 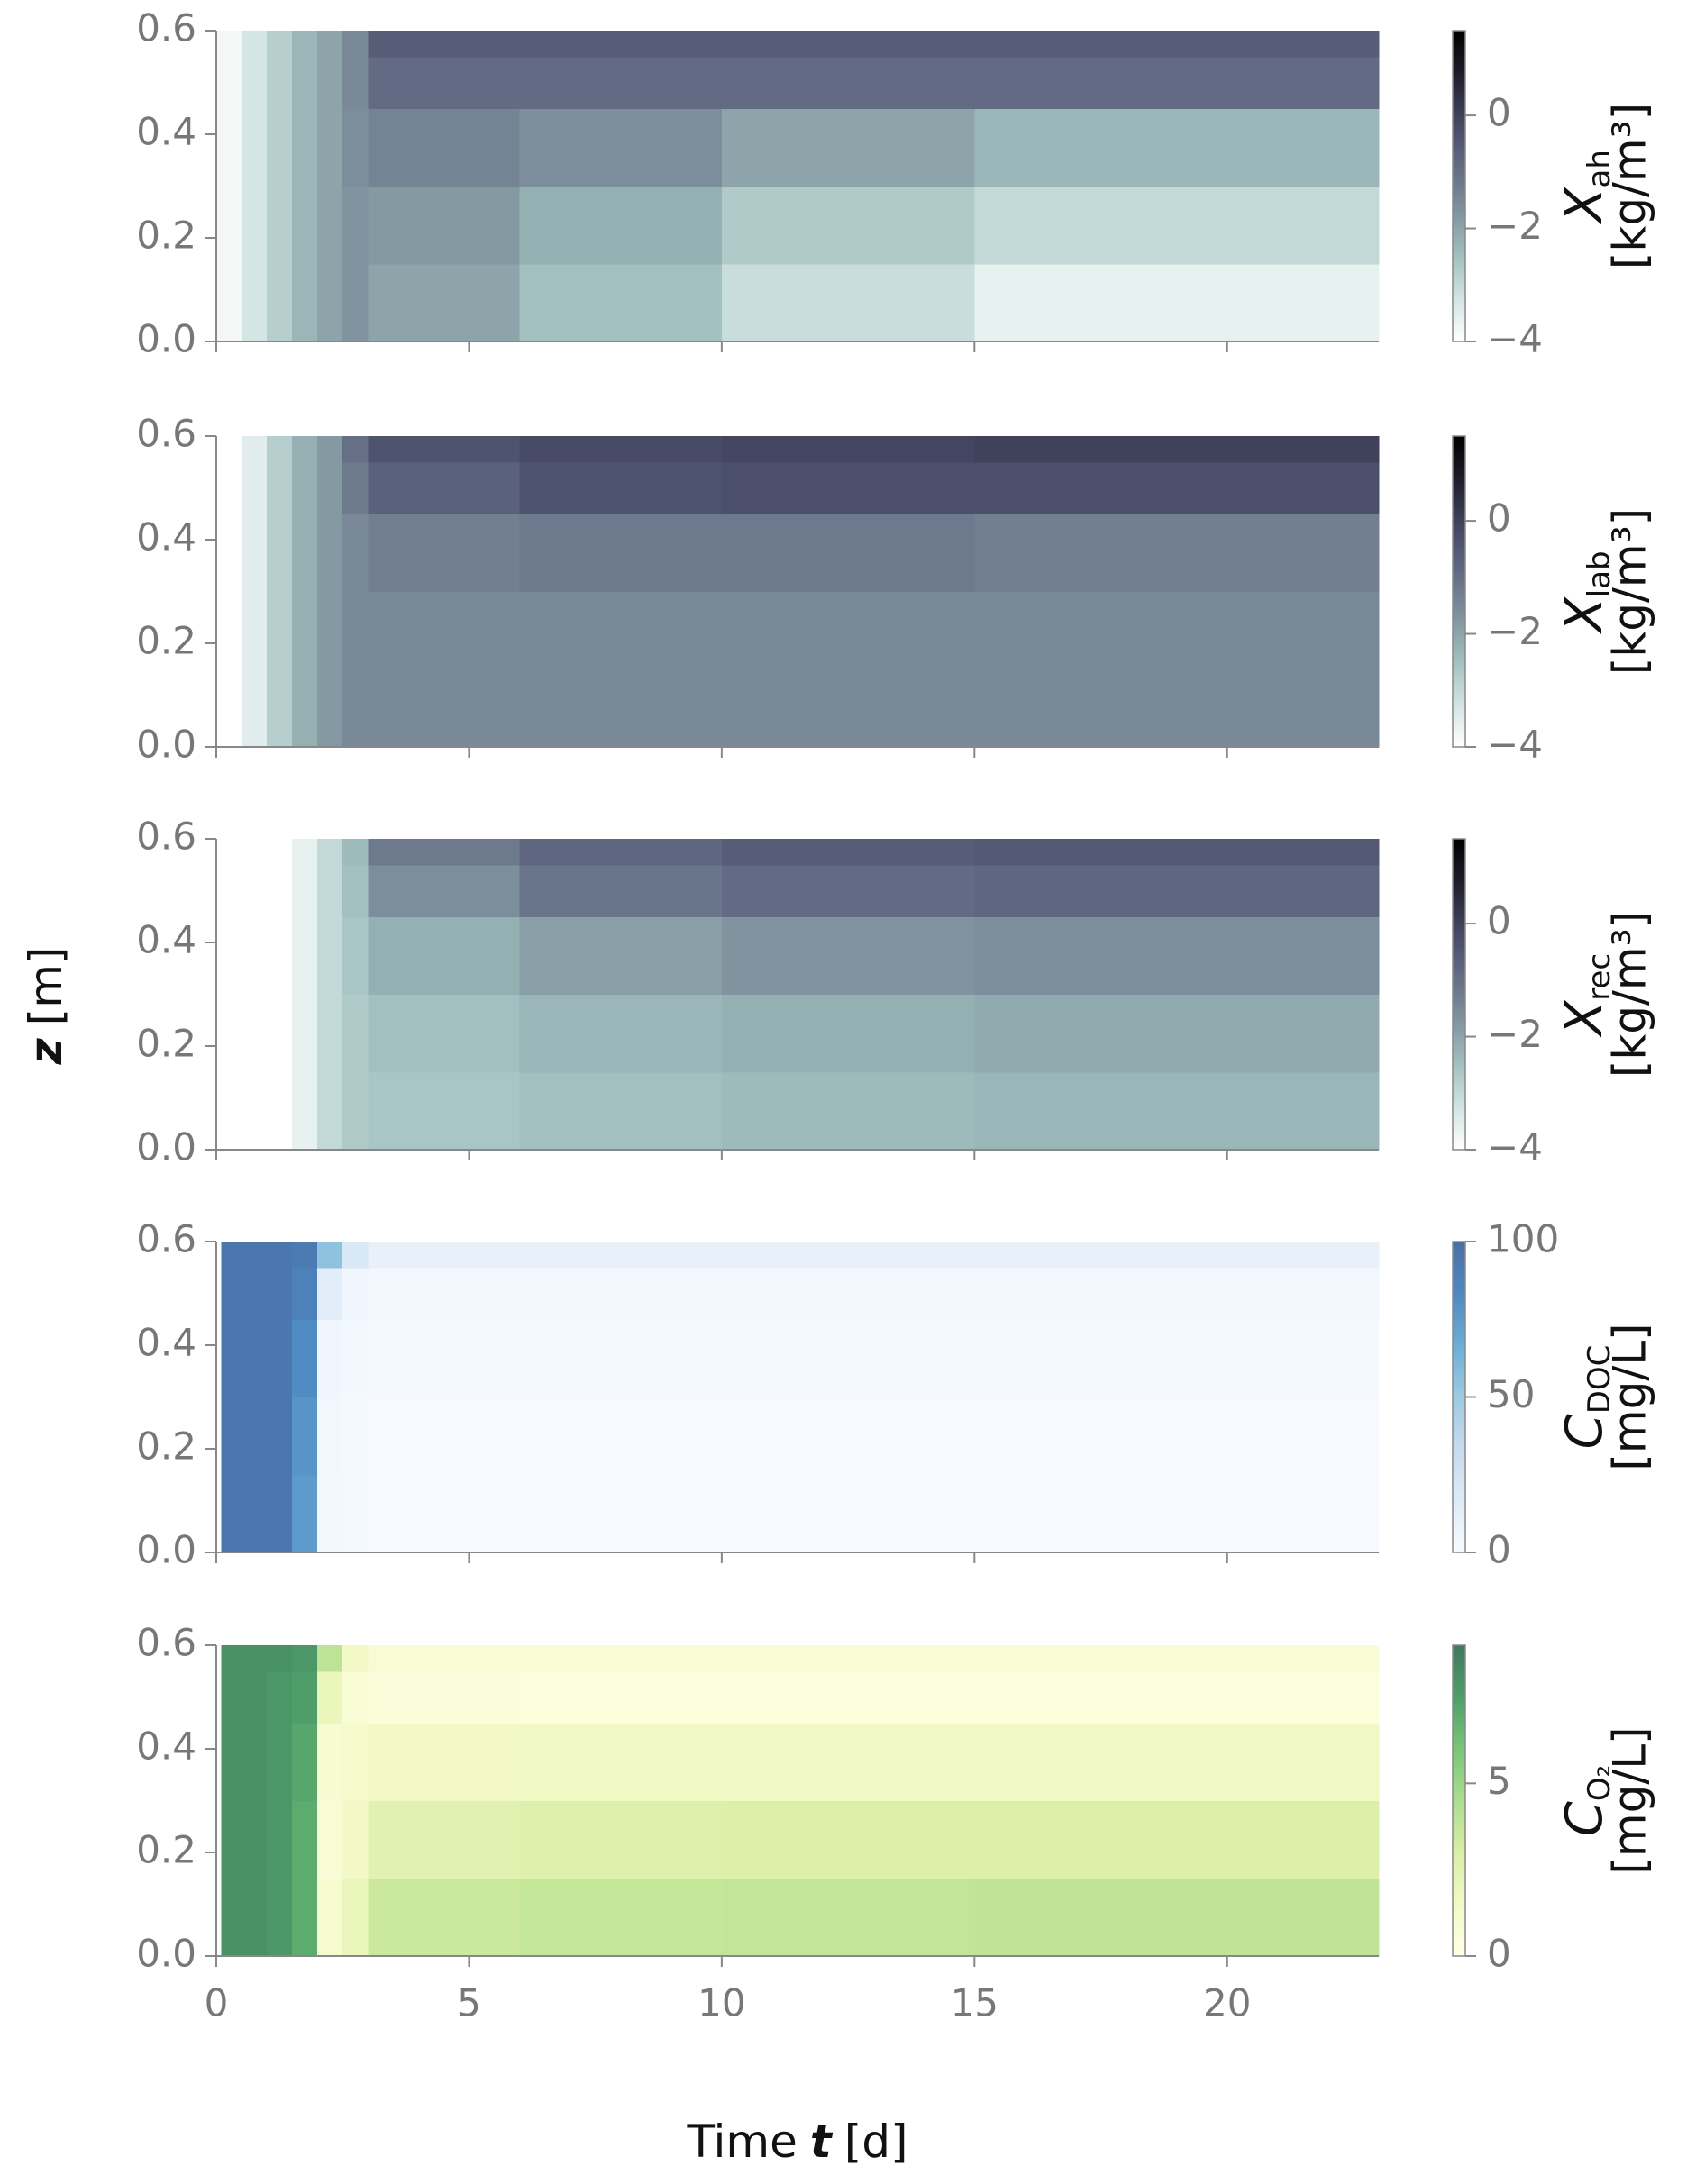 I want to click on colorbar-tick-label: −4, so click(x=1515, y=1147).